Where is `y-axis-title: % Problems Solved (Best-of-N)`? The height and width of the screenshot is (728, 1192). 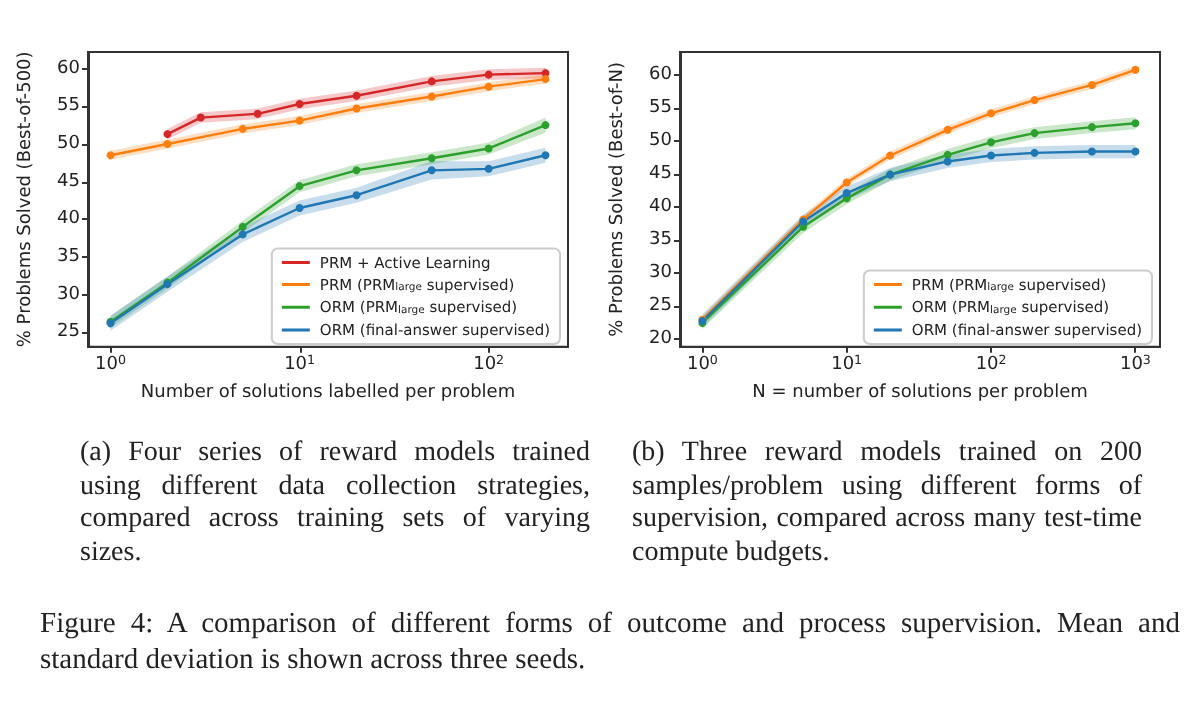
y-axis-title: % Problems Solved (Best-of-N) is located at coordinates (618, 199).